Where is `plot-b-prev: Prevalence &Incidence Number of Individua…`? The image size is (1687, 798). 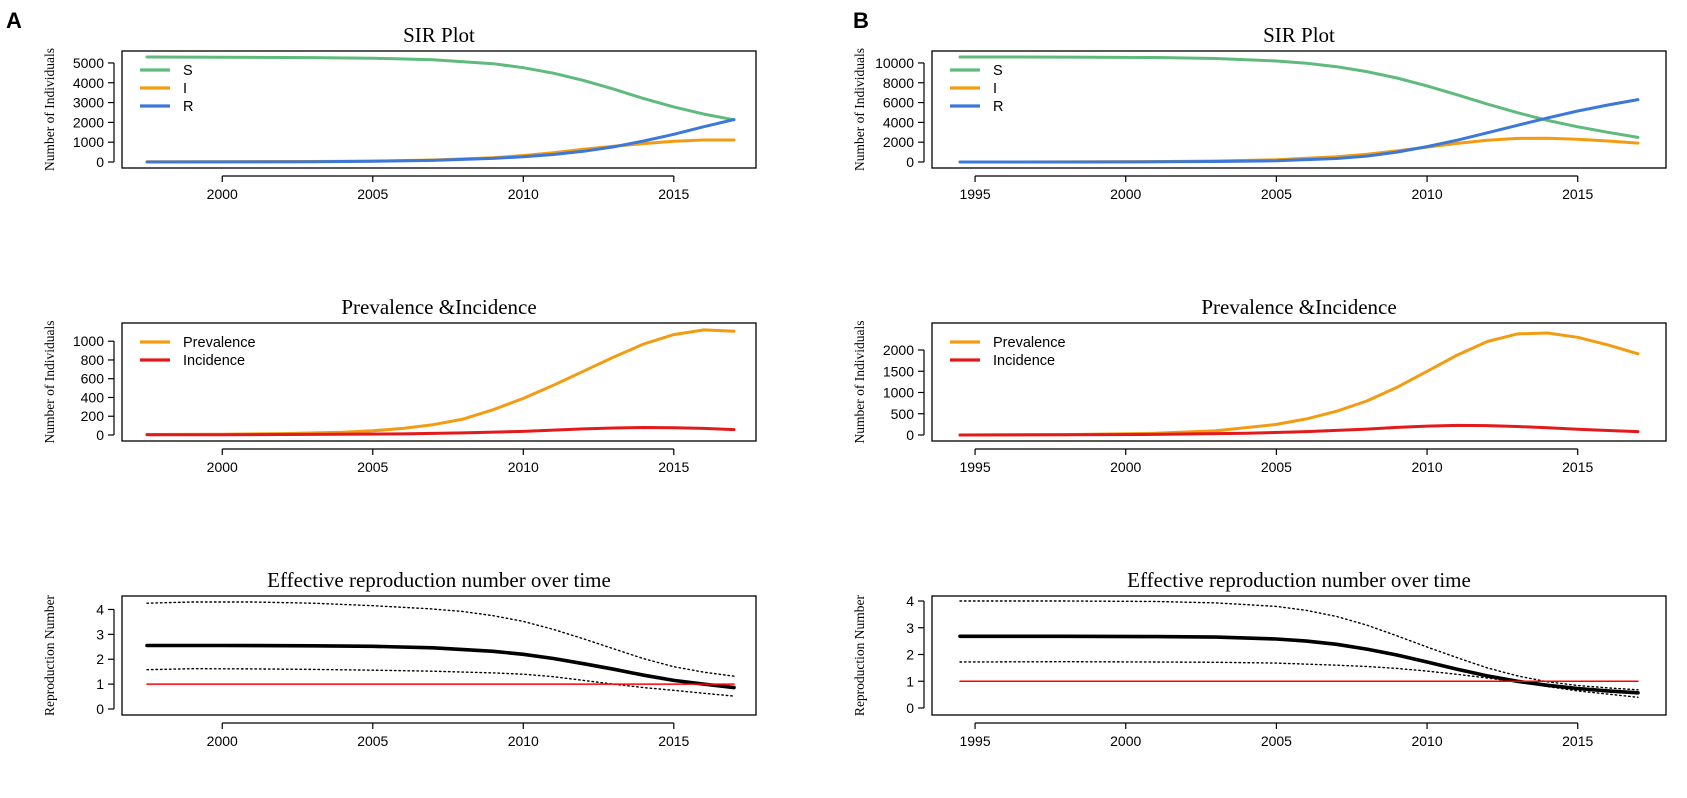
plot-b-prev: Prevalence &Incidence Number of Individua… is located at coordinates (1259, 385).